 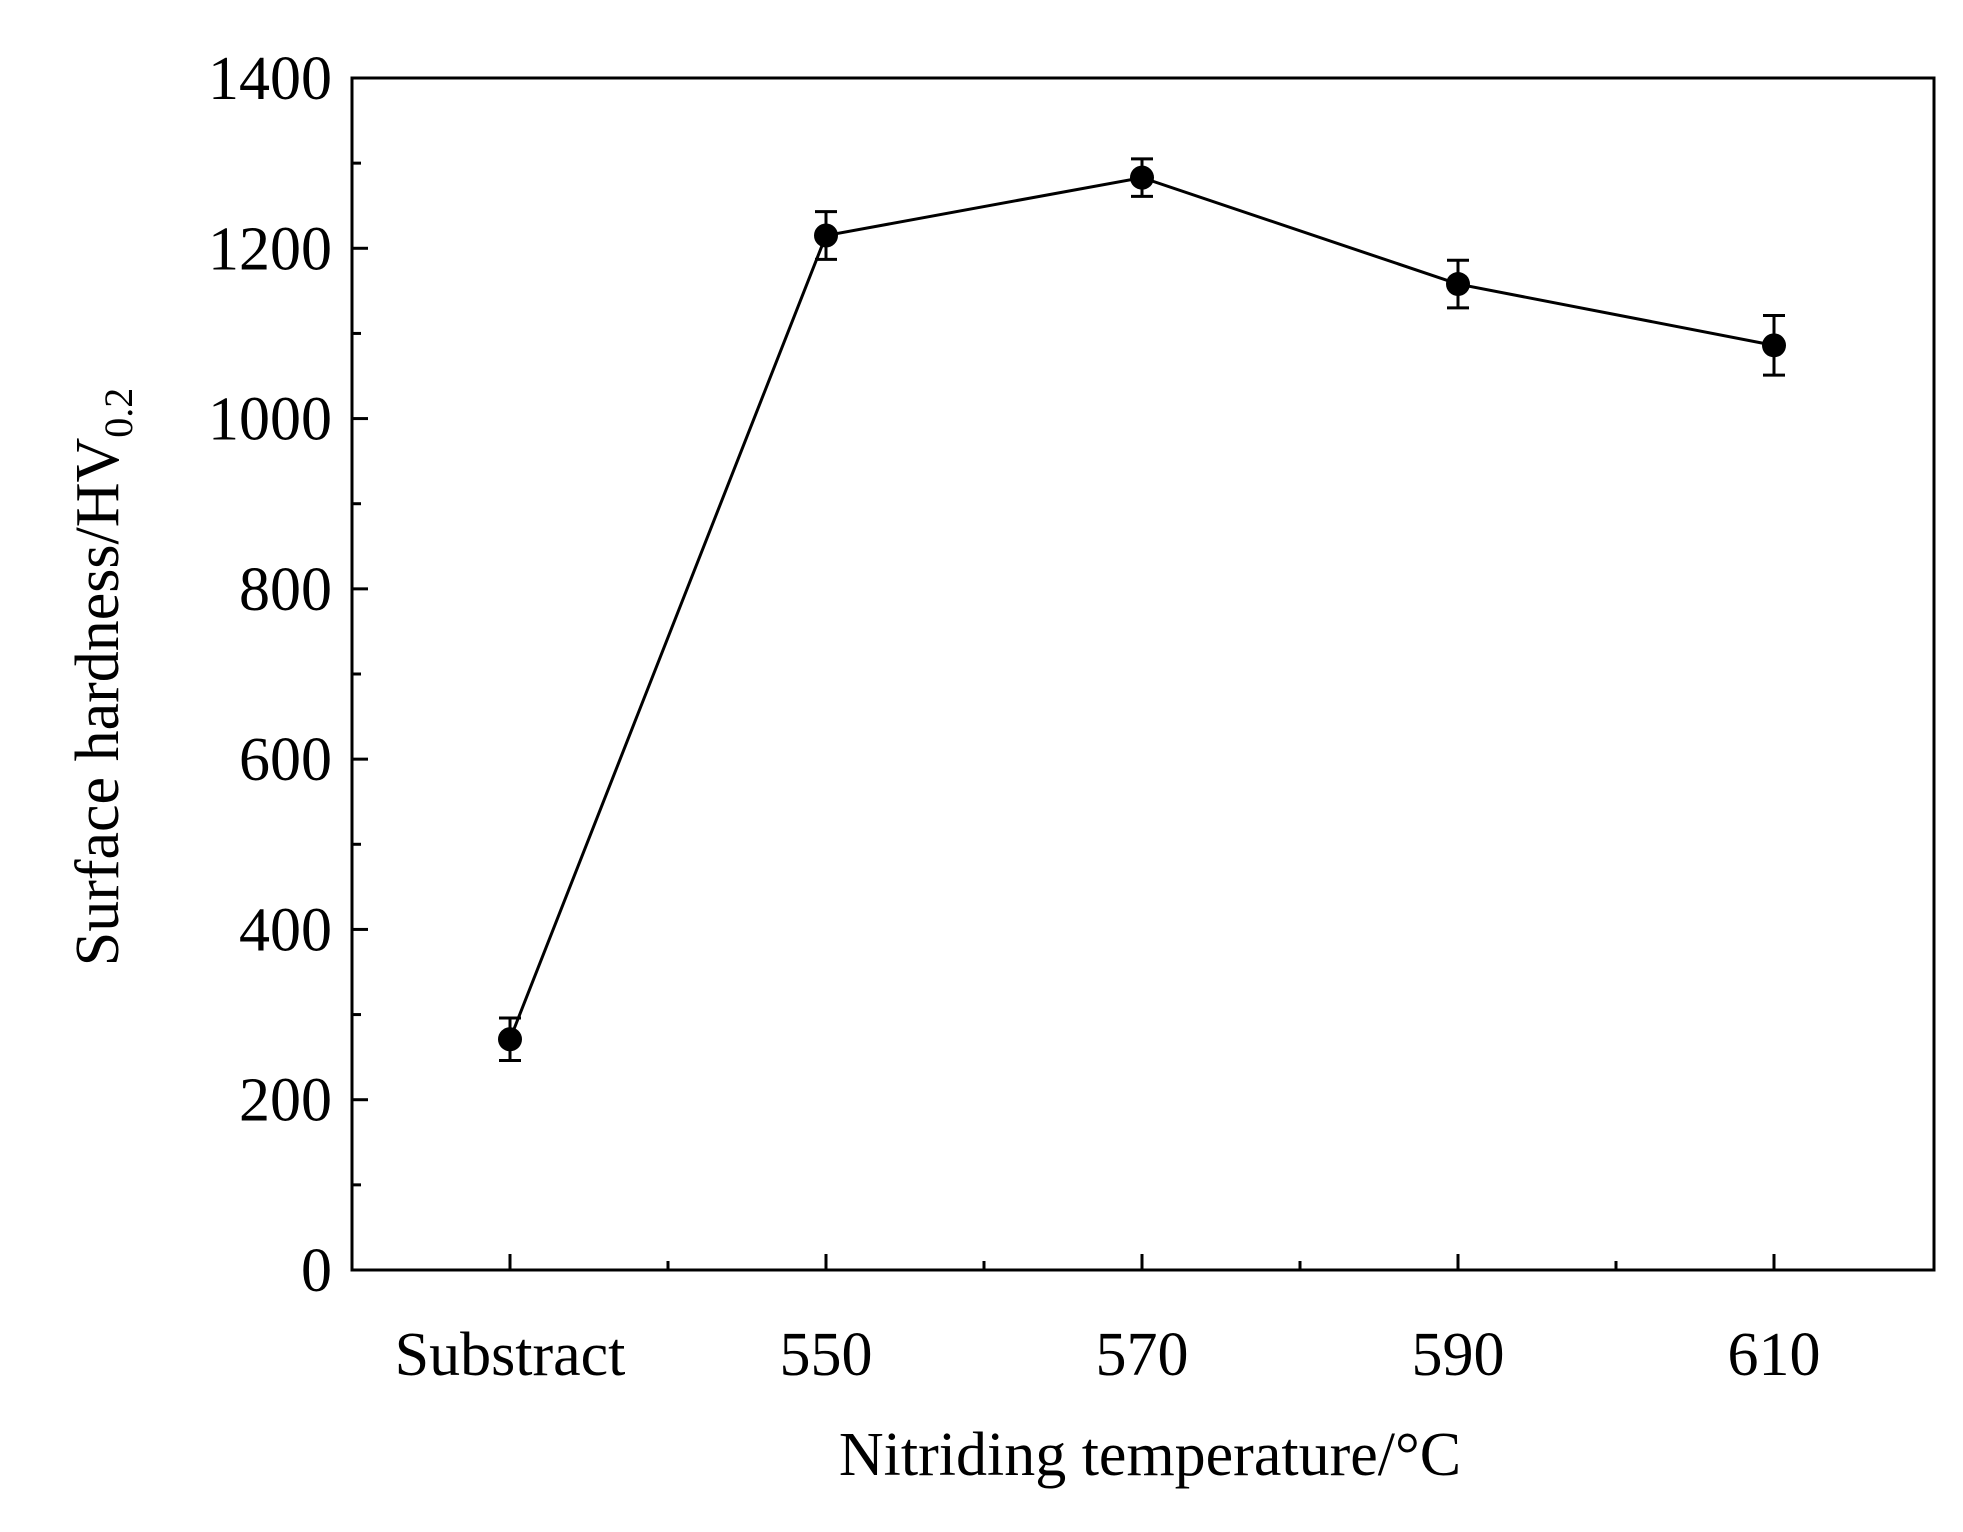 What do you see at coordinates (316, 1271) in the screenshot?
I see `y-tick-label: 0` at bounding box center [316, 1271].